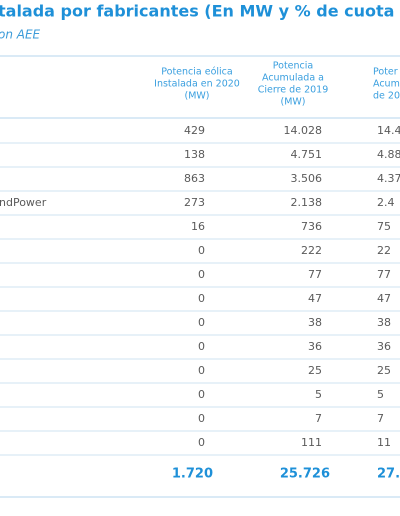 This screenshot has height=516, width=400. Describe the element at coordinates (388, 154) in the screenshot. I see `cell: 4.88` at that location.